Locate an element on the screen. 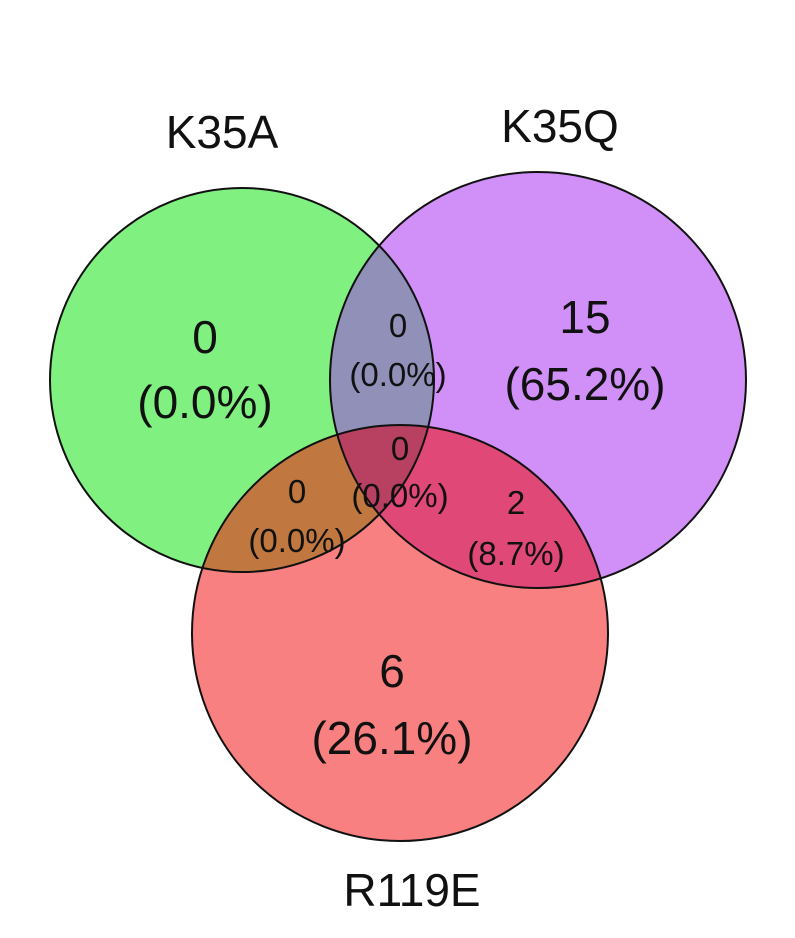 The image size is (795, 938). k35q-only-count: 15 is located at coordinates (584, 317).